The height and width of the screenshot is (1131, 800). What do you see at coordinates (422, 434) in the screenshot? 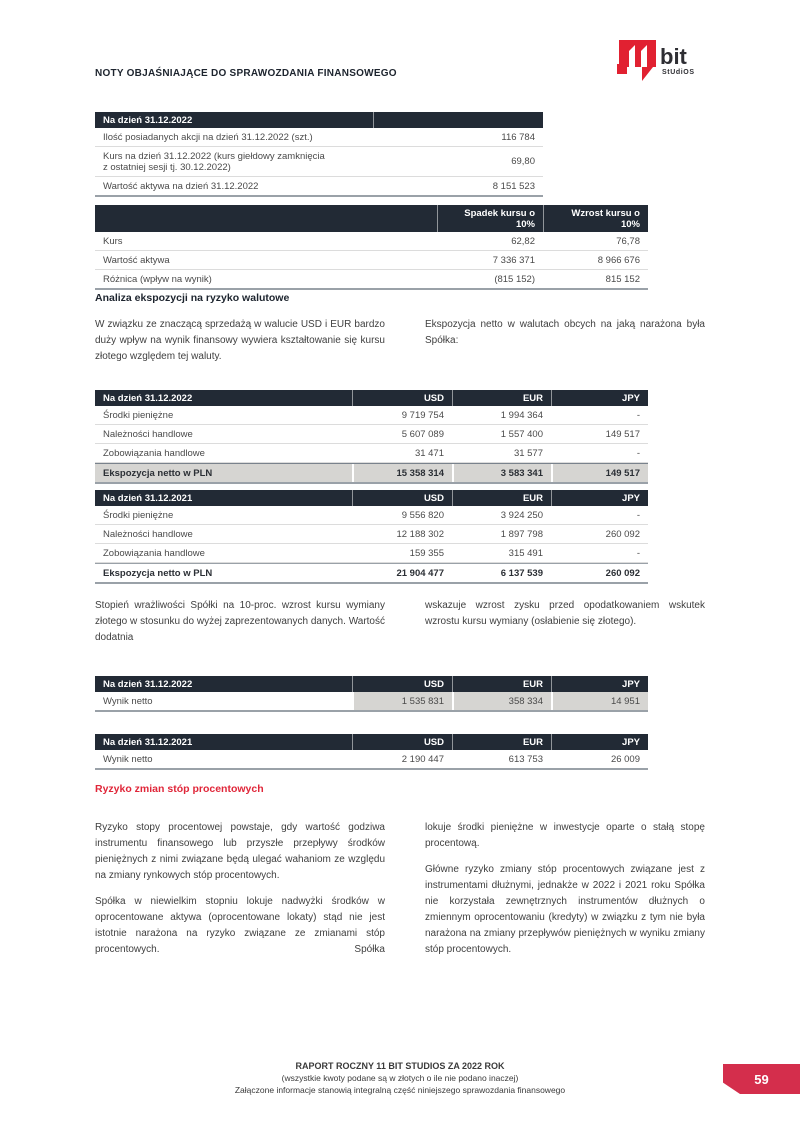
I see `row-value: 5 607 089` at bounding box center [422, 434].